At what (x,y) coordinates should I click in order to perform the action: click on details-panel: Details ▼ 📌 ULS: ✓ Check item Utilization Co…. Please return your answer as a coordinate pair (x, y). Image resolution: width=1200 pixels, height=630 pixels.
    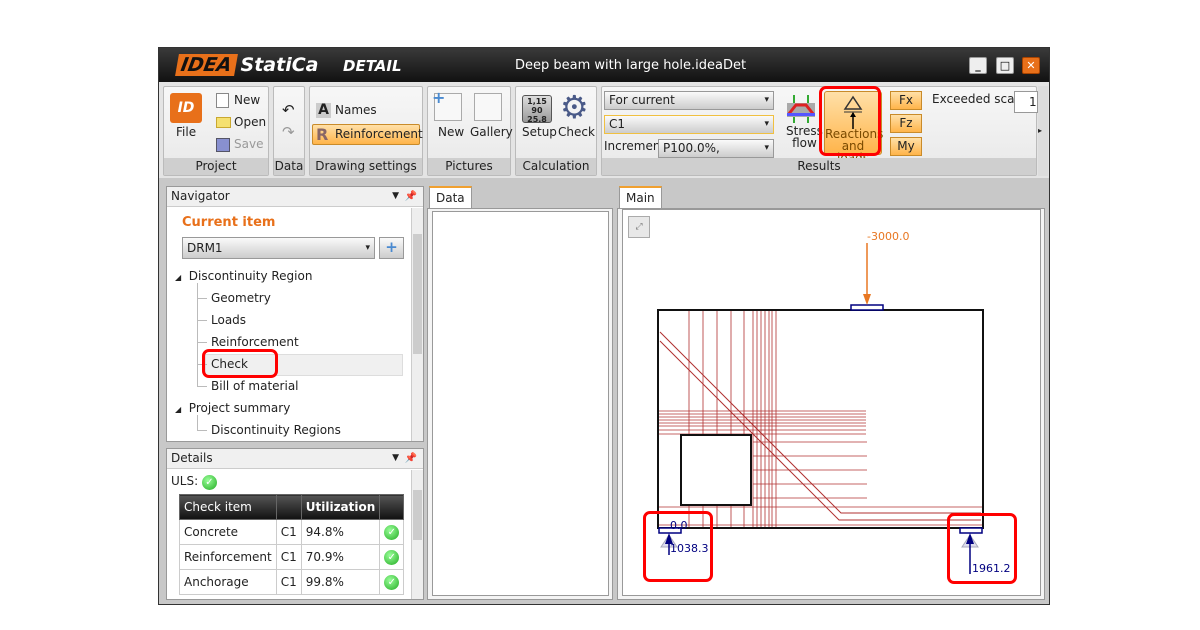
    Looking at the image, I should click on (295, 524).